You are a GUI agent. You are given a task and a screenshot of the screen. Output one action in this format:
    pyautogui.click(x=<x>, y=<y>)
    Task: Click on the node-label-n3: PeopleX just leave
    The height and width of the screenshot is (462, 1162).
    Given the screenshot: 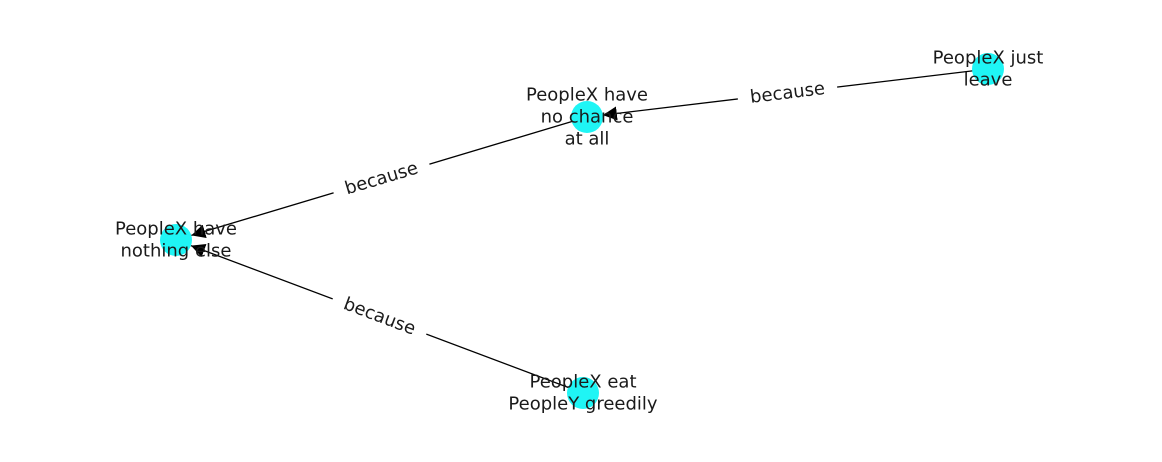 What is the action you would take?
    pyautogui.click(x=988, y=69)
    